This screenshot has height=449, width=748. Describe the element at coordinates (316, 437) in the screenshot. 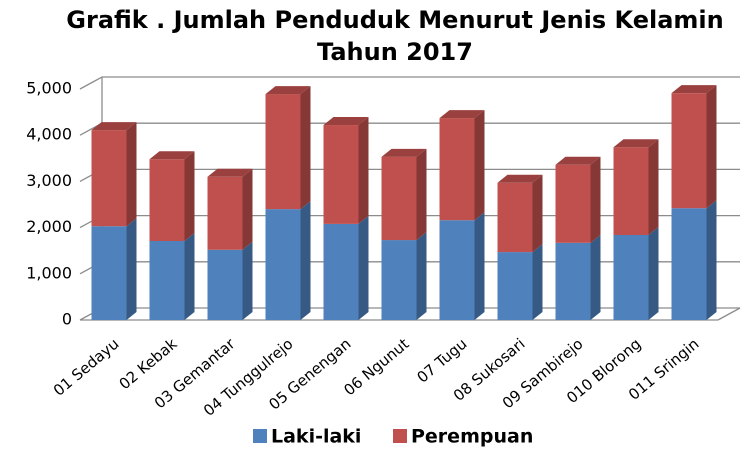

I see `legend-label: Laki-laki` at that location.